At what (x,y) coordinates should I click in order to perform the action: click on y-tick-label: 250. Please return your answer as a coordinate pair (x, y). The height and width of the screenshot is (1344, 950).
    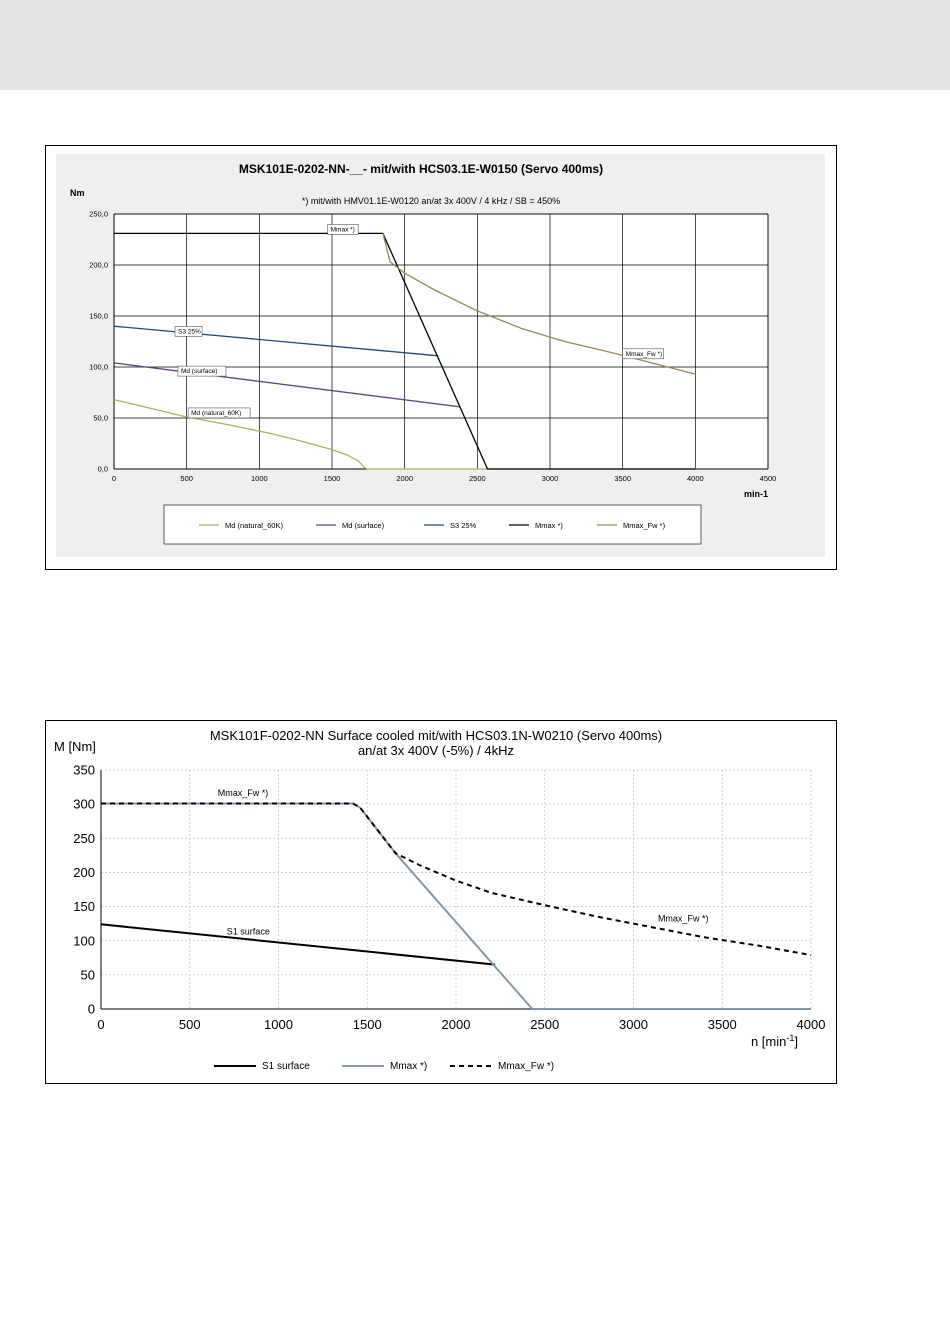
    Looking at the image, I should click on (84, 838).